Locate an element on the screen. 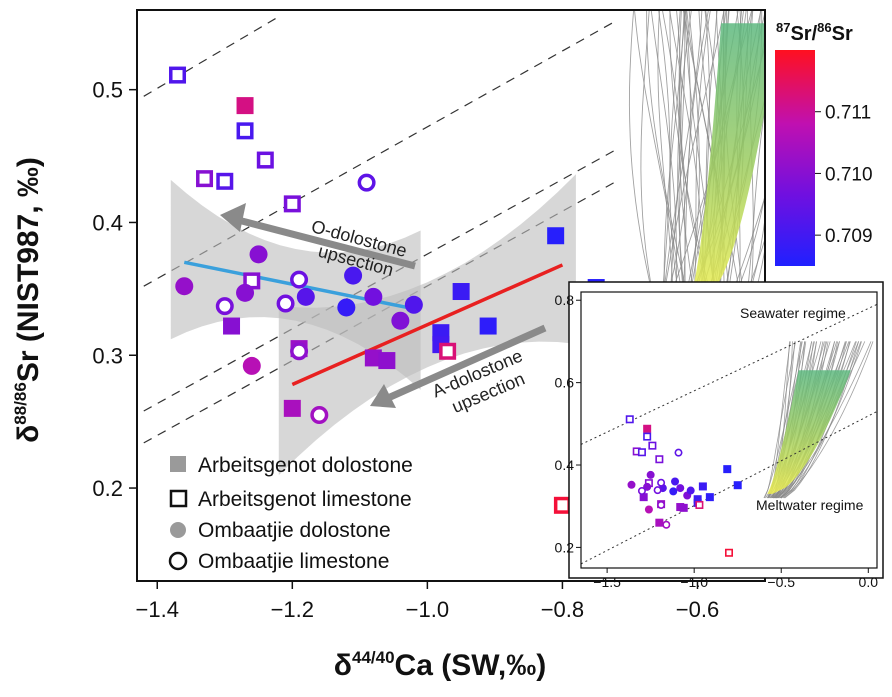 This screenshot has height=697, width=892. inset-reference-lines is located at coordinates (729, 434).